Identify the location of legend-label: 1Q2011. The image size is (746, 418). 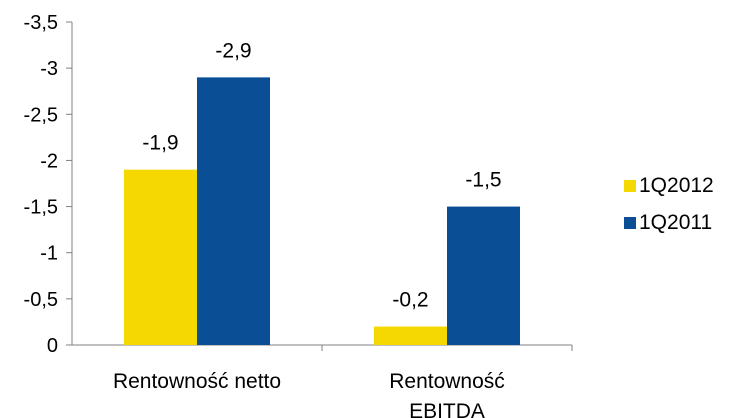
(675, 222).